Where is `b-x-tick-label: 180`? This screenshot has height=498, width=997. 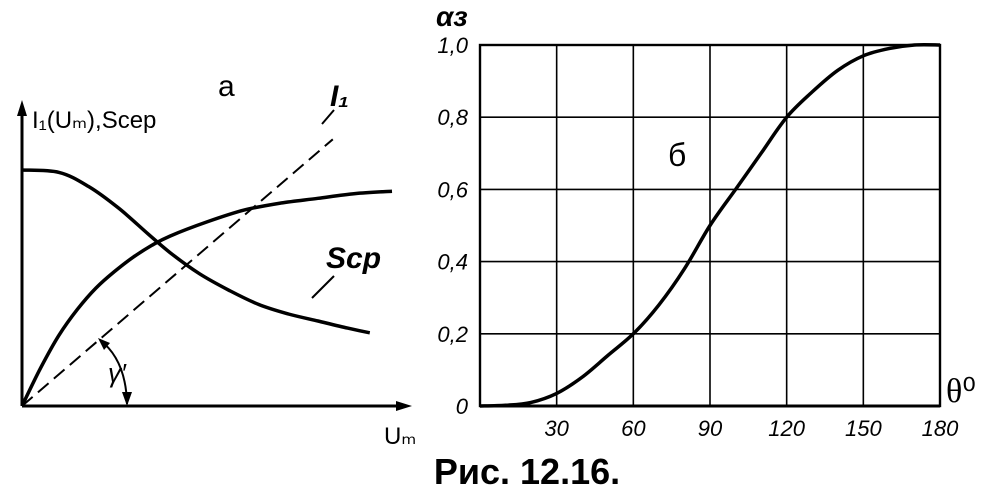 b-x-tick-label: 180 is located at coordinates (940, 428).